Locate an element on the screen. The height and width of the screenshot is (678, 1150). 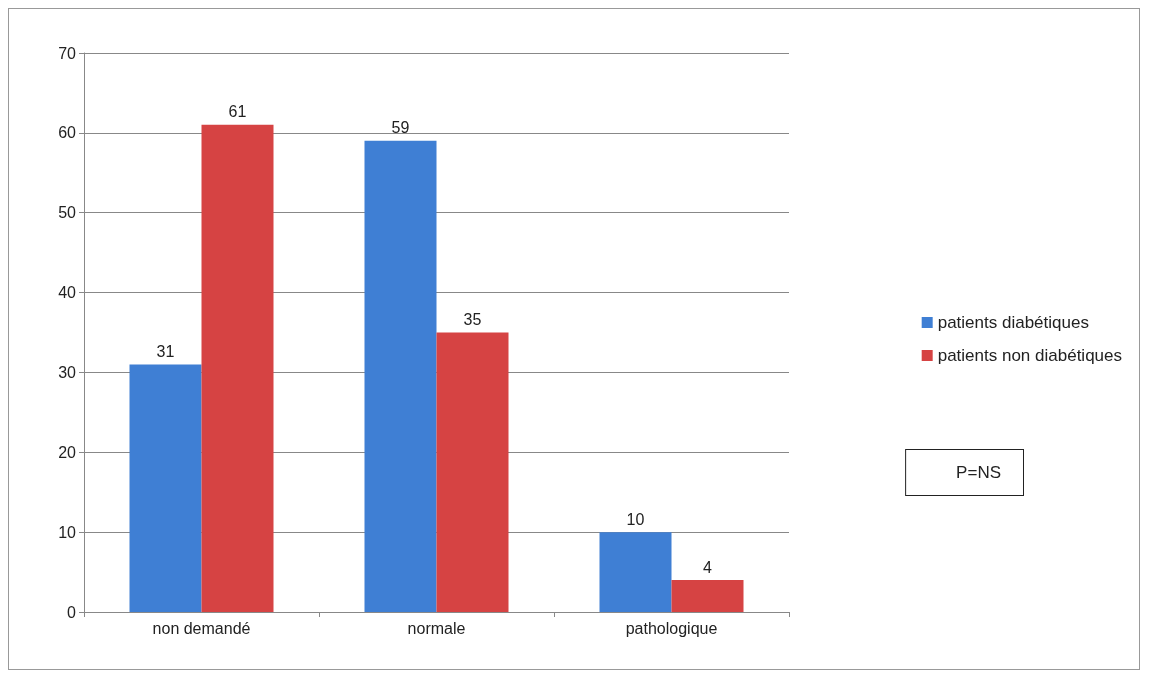
x-tick-label: pathologique is located at coordinates (671, 628).